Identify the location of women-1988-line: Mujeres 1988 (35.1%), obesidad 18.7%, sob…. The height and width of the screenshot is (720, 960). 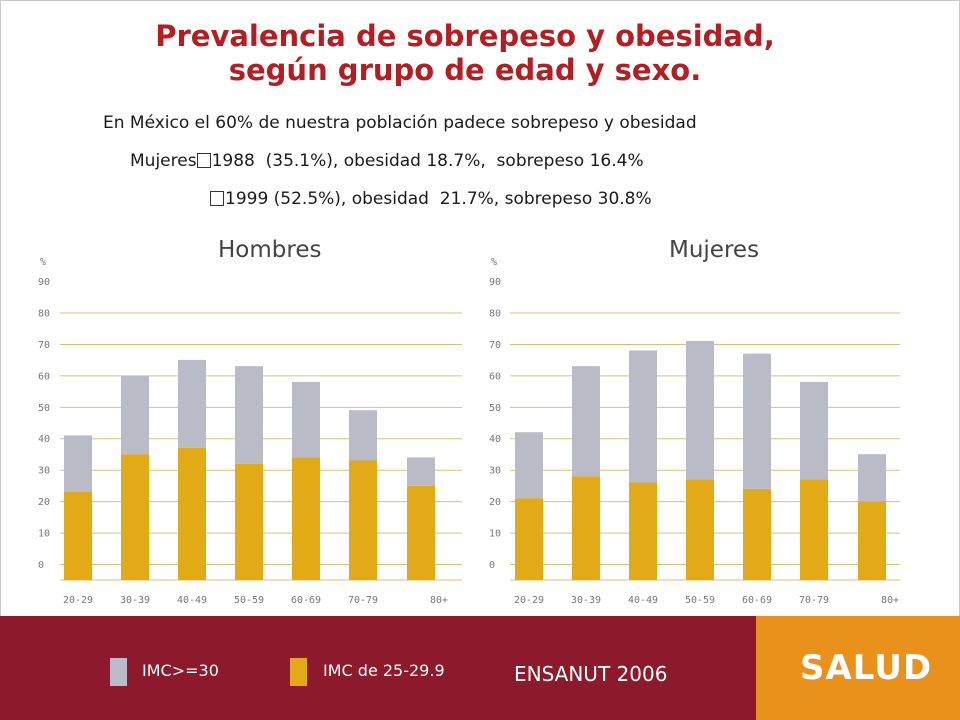
(387, 161).